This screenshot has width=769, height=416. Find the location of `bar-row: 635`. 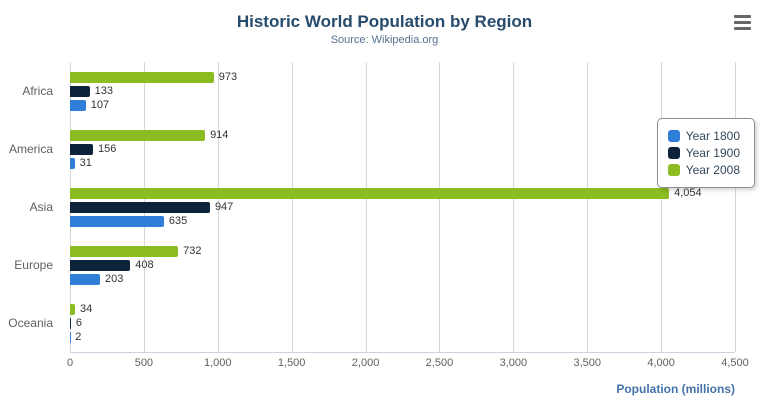

bar-row: 635 is located at coordinates (402, 220).